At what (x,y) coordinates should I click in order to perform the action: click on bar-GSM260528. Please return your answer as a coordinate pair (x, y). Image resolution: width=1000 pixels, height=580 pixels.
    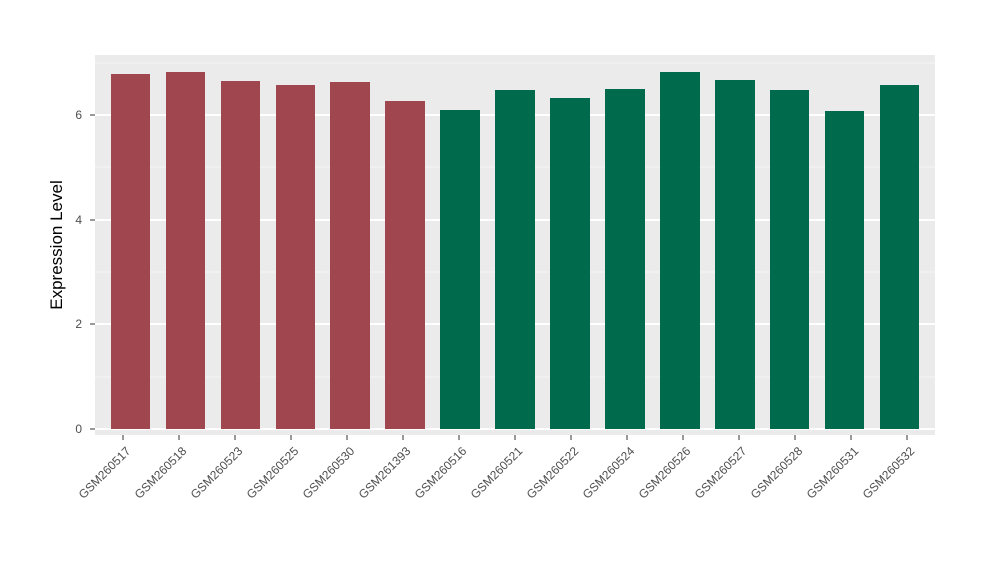
    Looking at the image, I should click on (789, 259).